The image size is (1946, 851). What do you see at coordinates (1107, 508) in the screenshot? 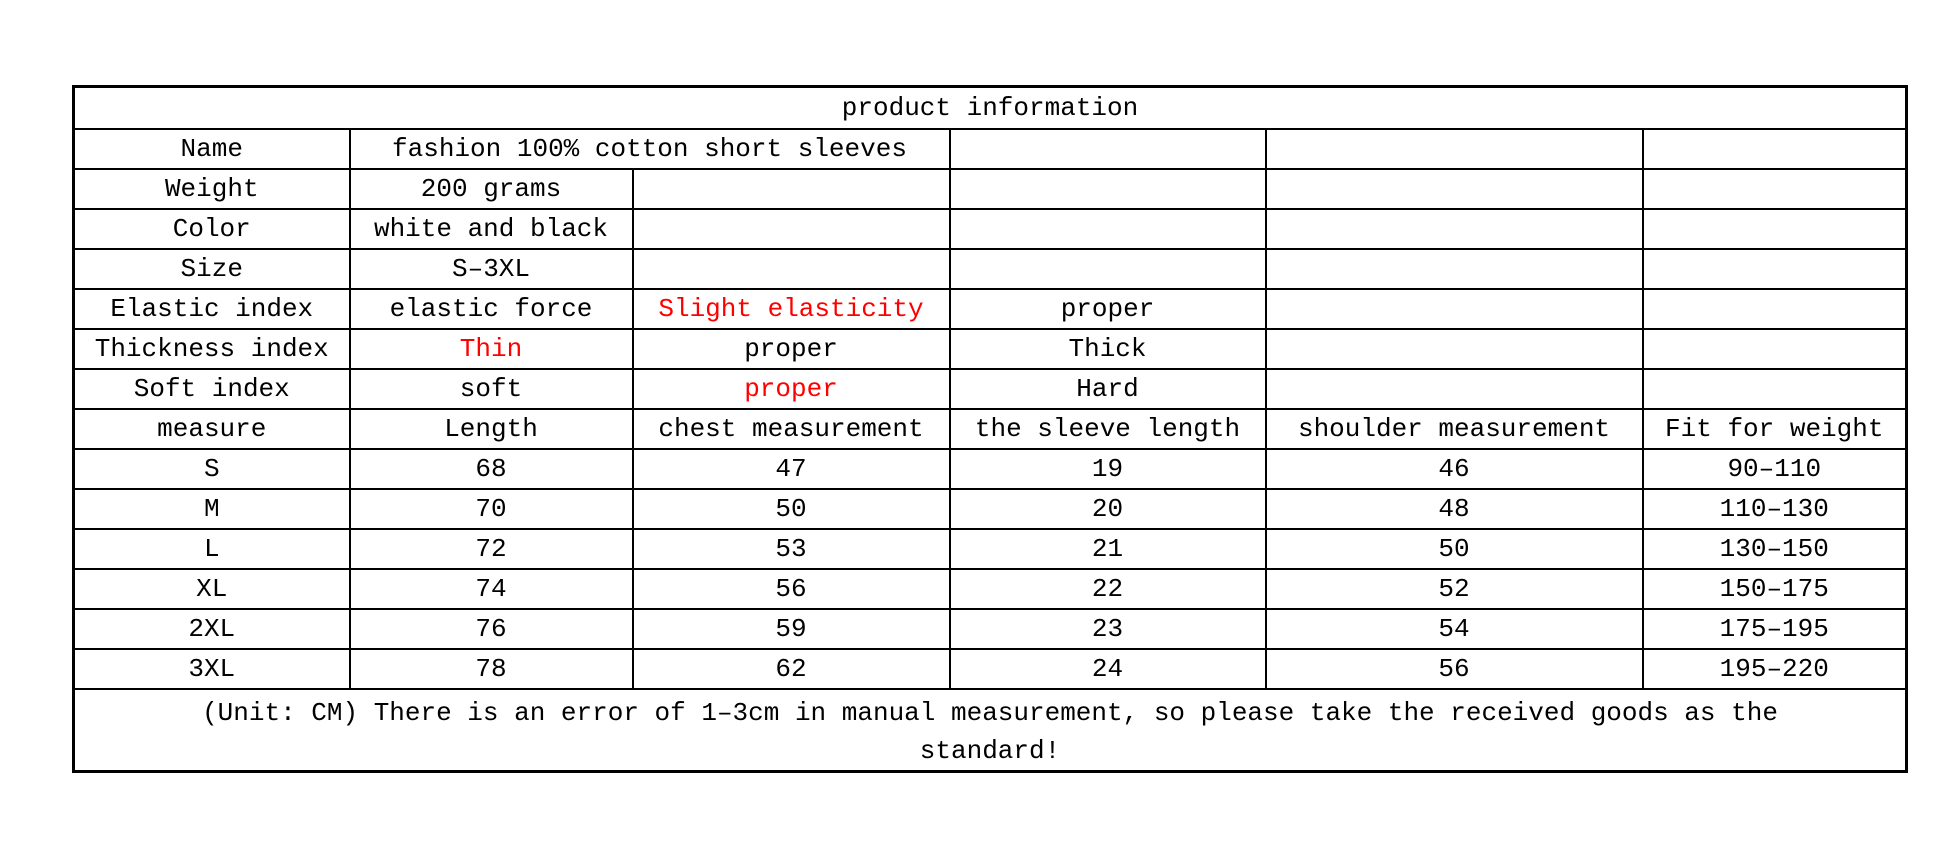
I see `measurement-value: 20` at bounding box center [1107, 508].